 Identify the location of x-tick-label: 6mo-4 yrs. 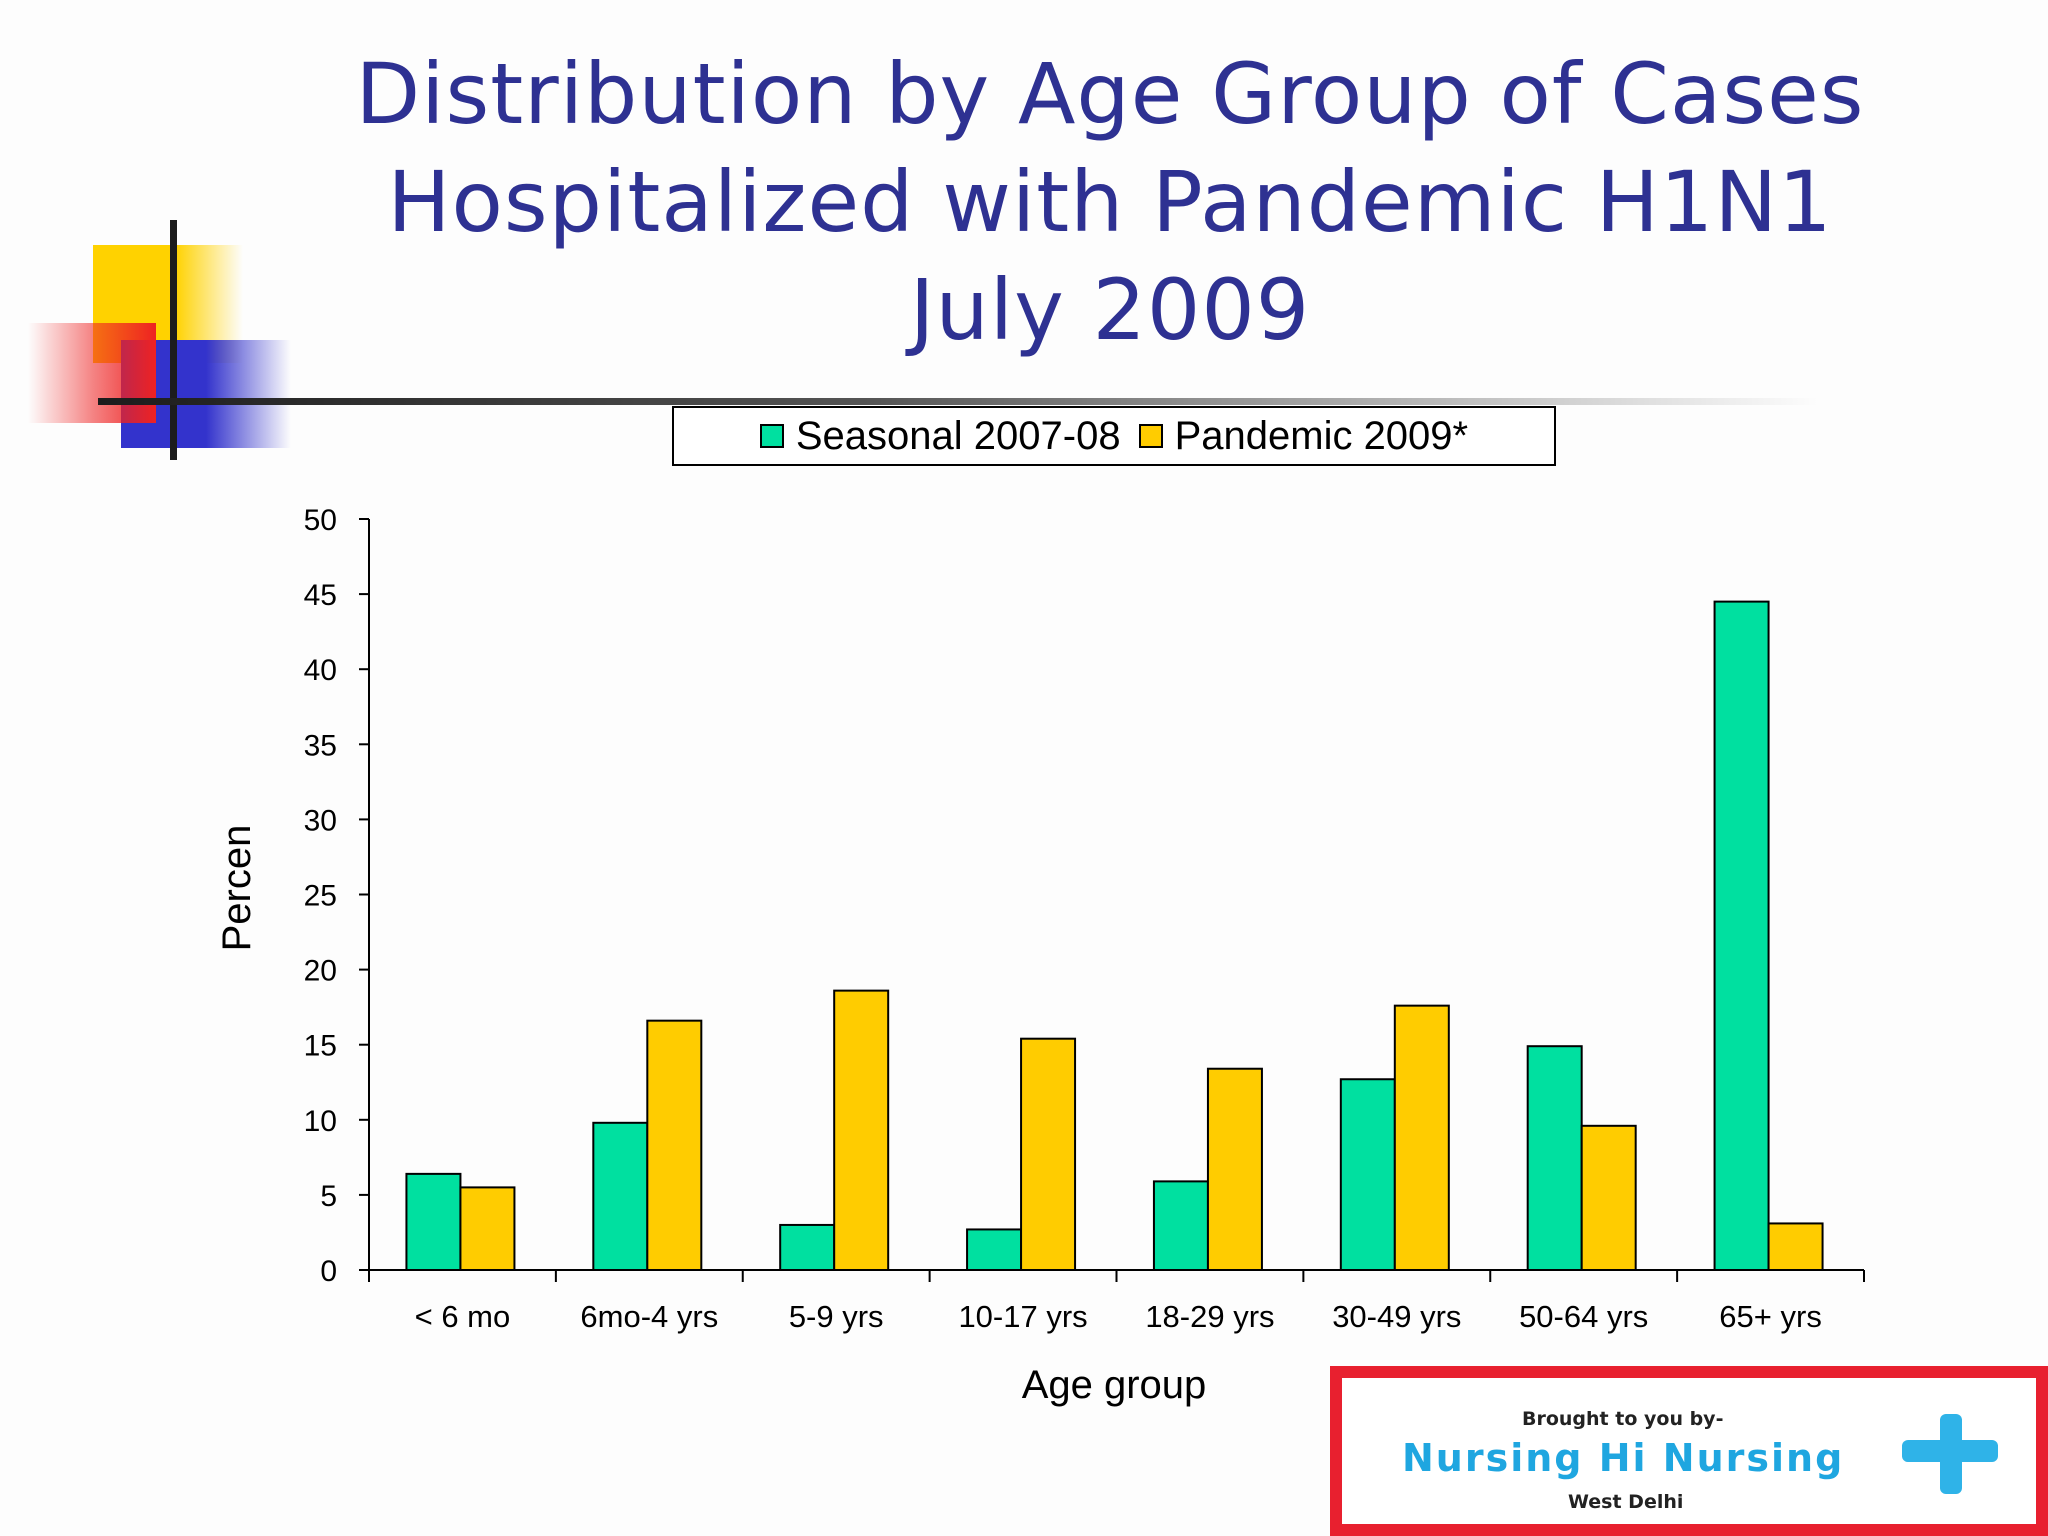
(649, 1316).